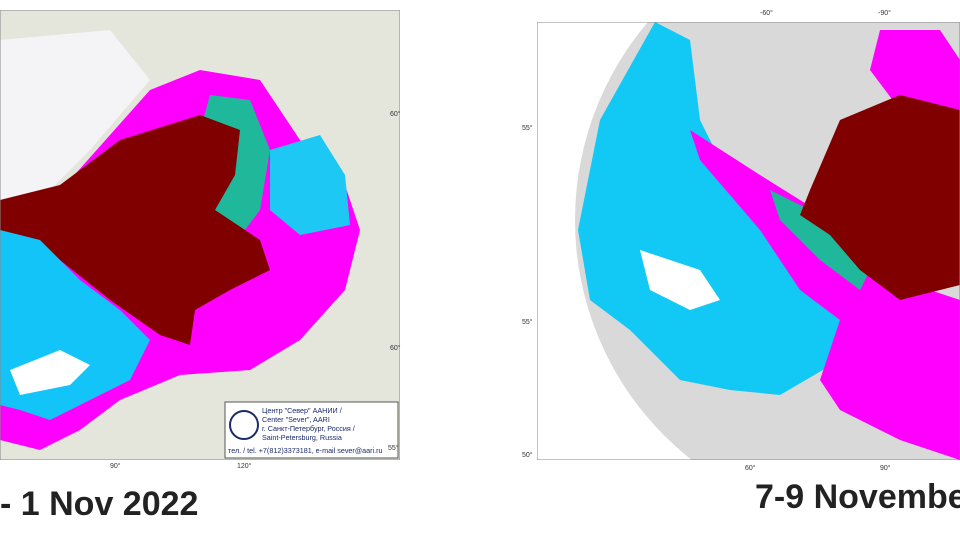  I want to click on ice-zone-magenta, so click(915, 75).